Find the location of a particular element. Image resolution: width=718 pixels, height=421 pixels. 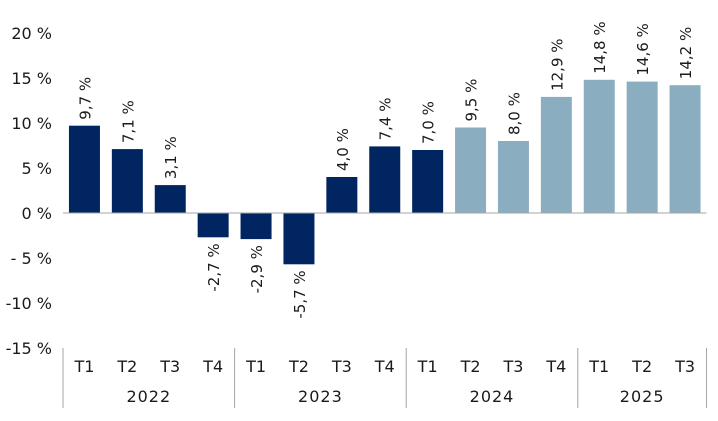

data-label: 7,1 % is located at coordinates (128, 121).